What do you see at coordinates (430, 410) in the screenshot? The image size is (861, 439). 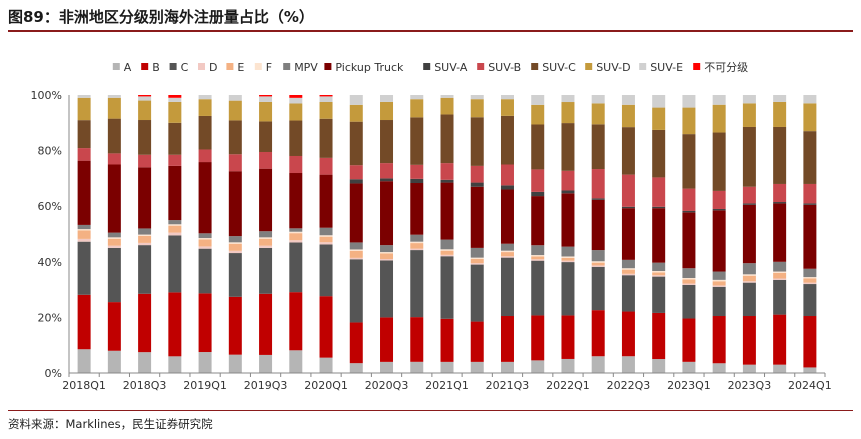 I see `footer-rule` at bounding box center [430, 410].